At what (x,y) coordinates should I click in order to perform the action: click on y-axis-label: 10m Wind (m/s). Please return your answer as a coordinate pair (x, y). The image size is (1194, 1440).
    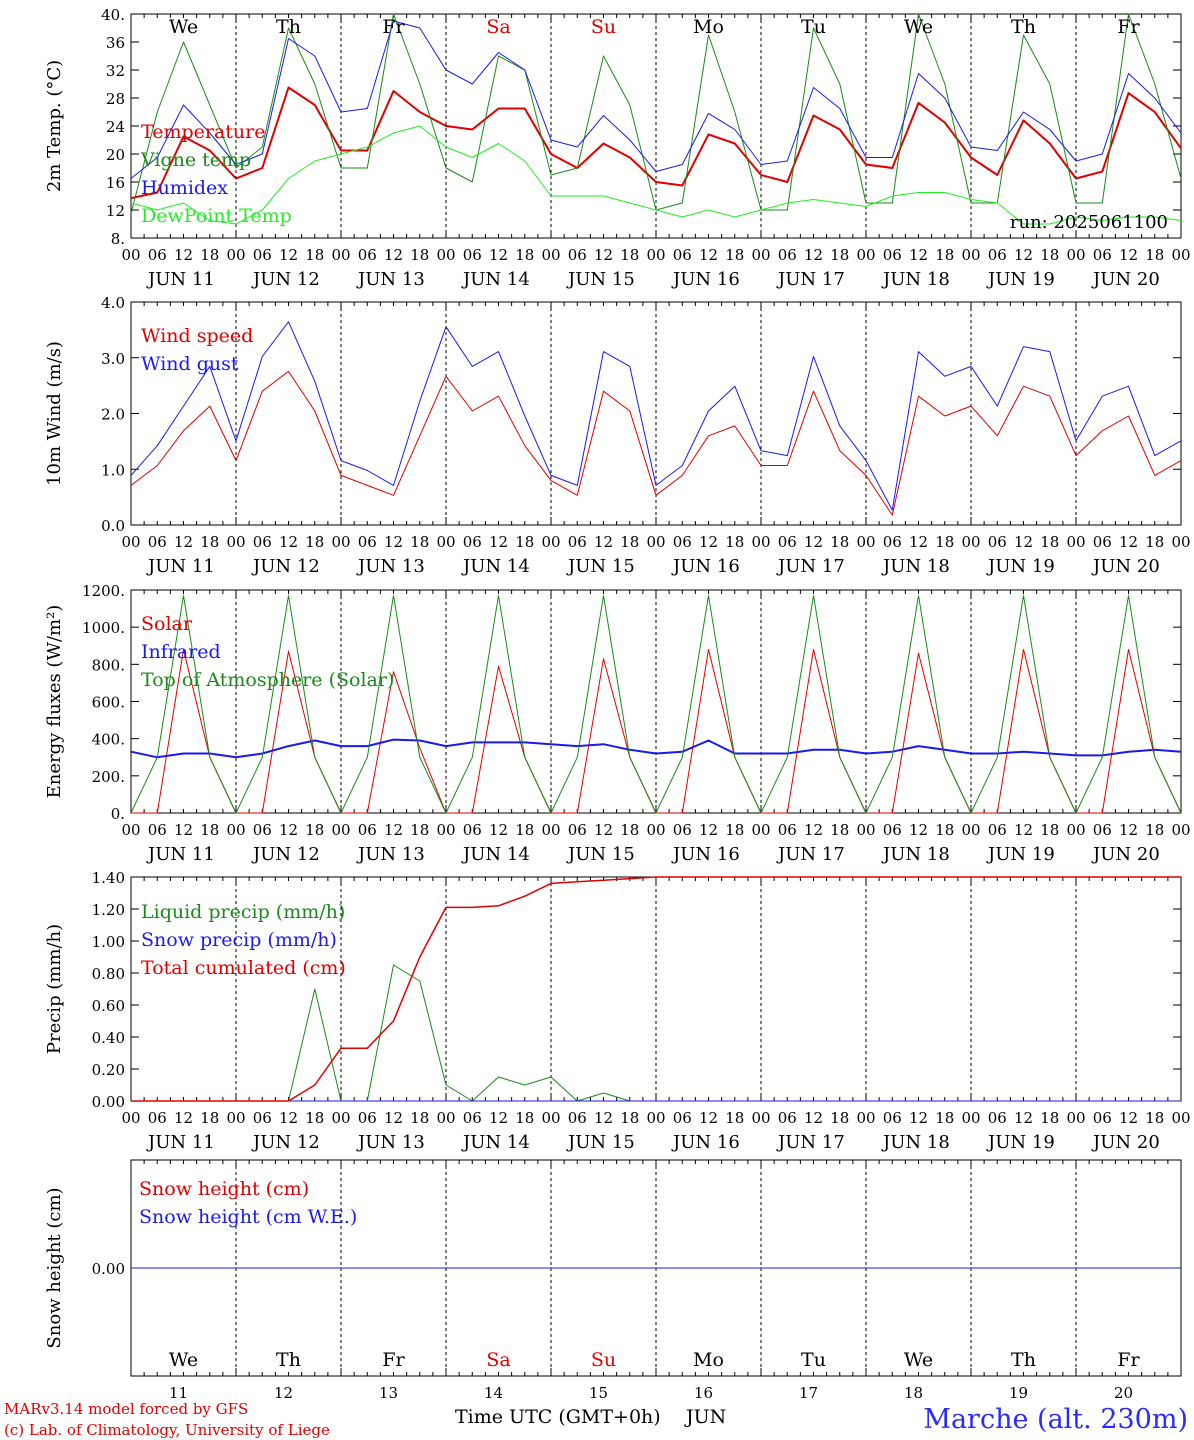
    Looking at the image, I should click on (54, 413).